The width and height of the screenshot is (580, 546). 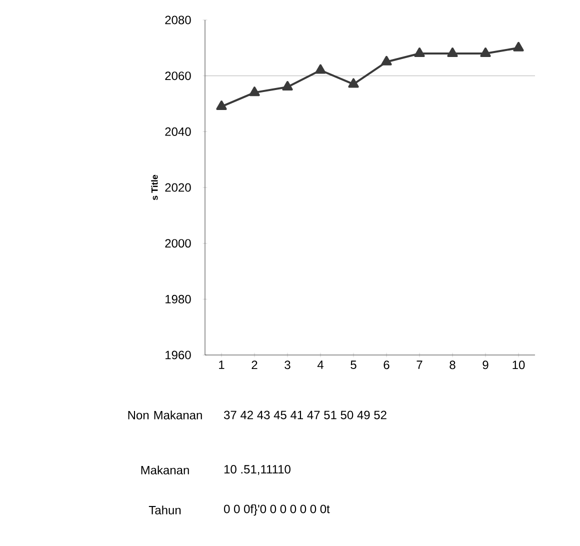 I want to click on y-tick-label: 2060, so click(x=178, y=76).